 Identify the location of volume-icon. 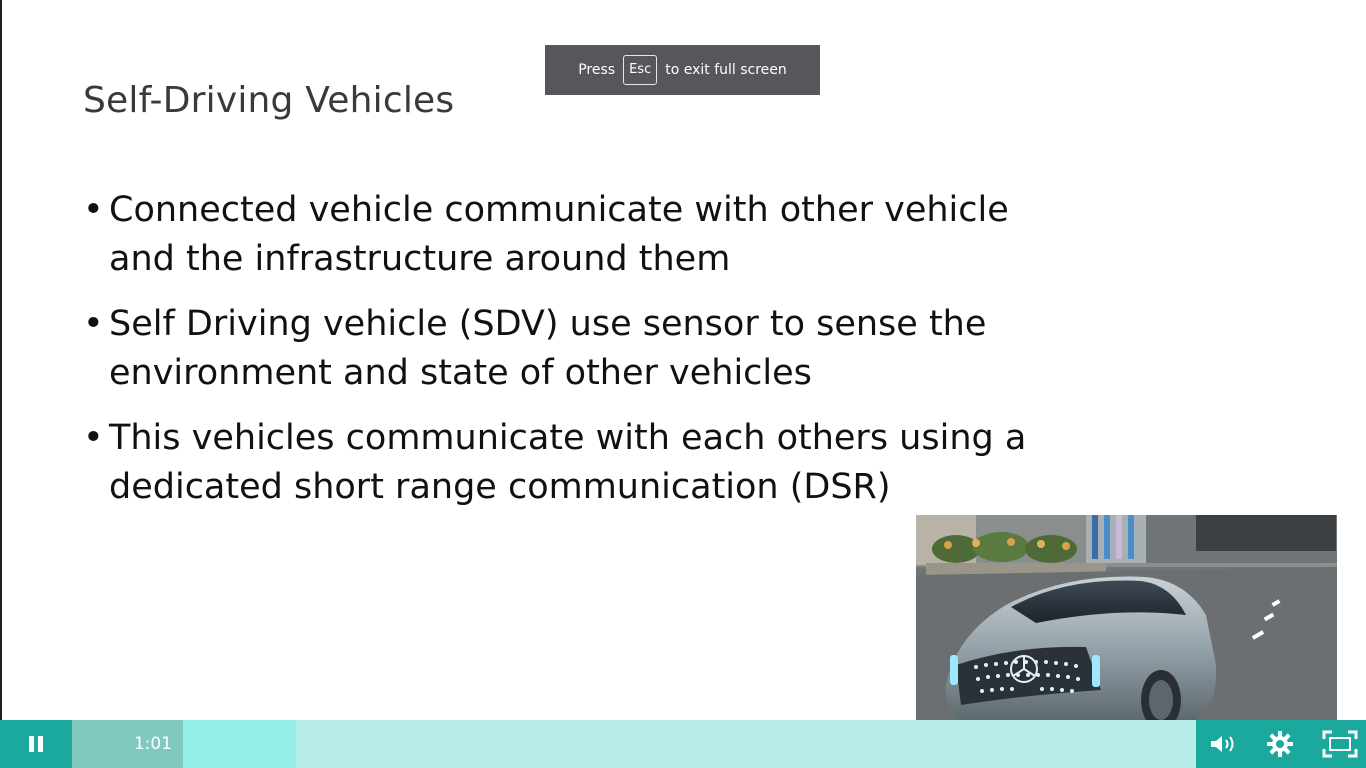
(1222, 744).